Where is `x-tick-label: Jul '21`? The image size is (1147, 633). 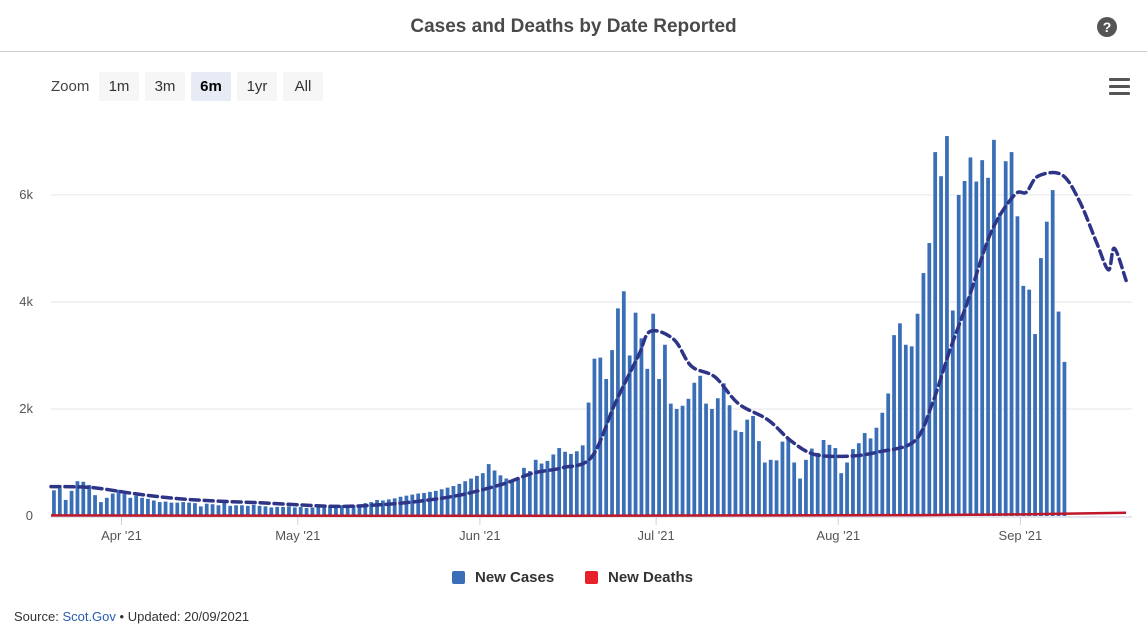 x-tick-label: Jul '21 is located at coordinates (656, 535).